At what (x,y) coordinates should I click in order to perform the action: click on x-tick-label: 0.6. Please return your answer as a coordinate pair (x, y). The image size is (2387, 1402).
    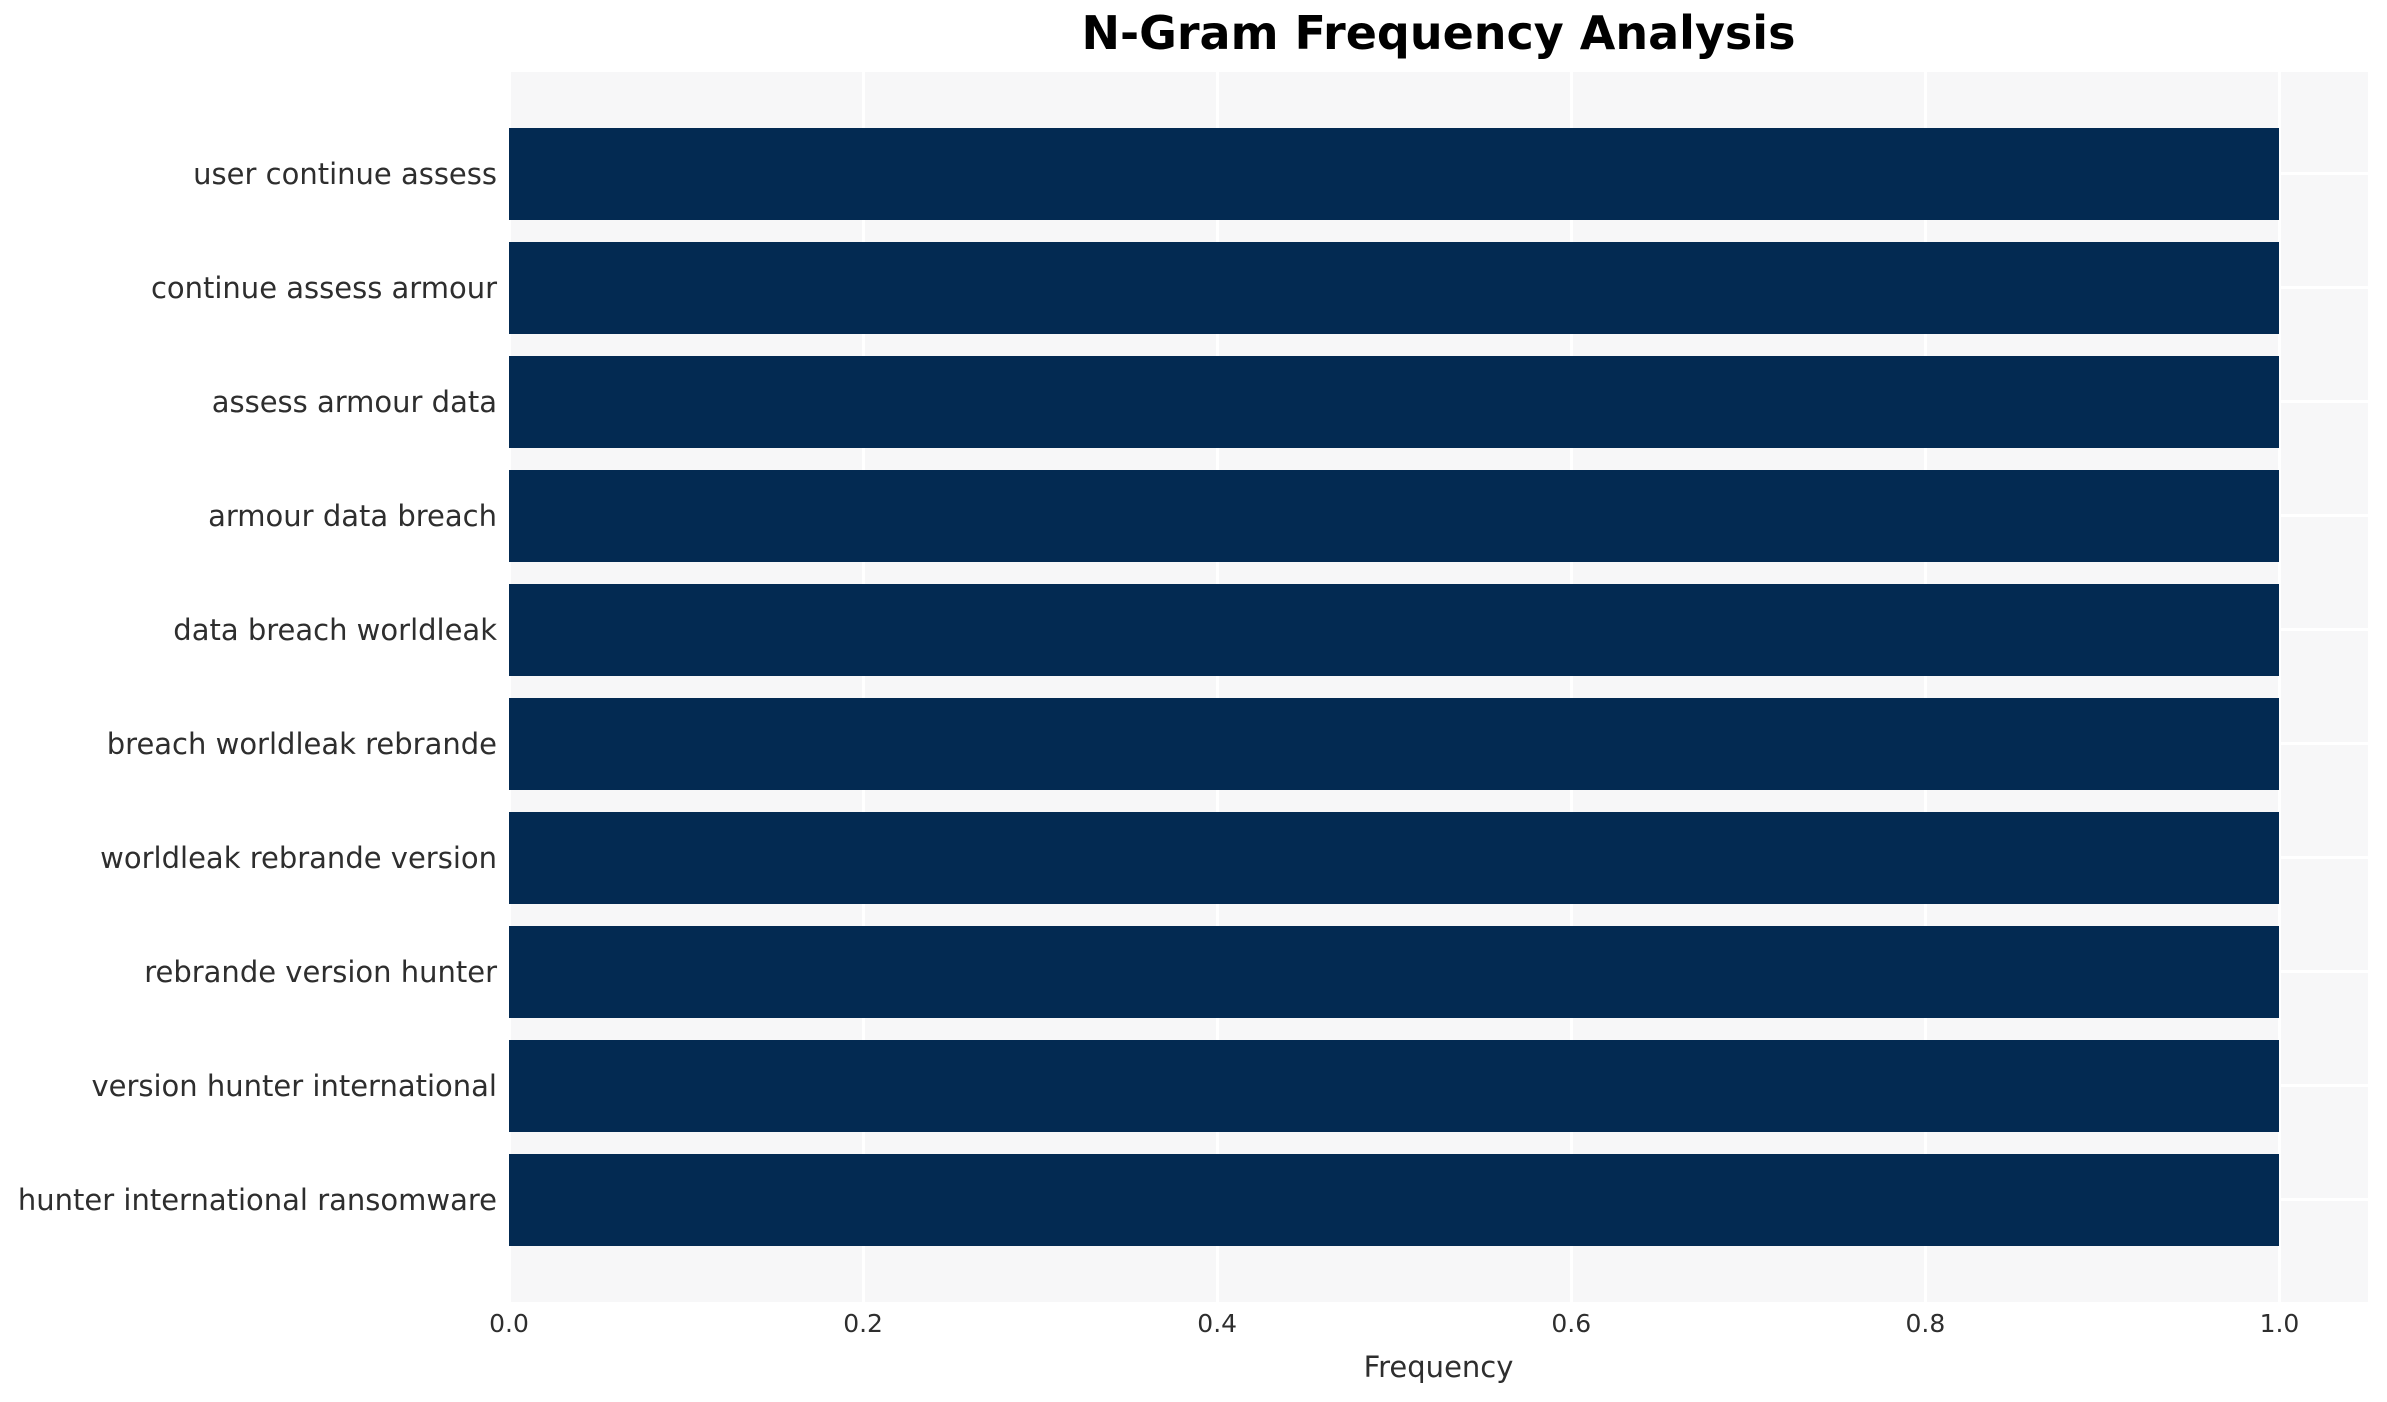
    Looking at the image, I should click on (1571, 1323).